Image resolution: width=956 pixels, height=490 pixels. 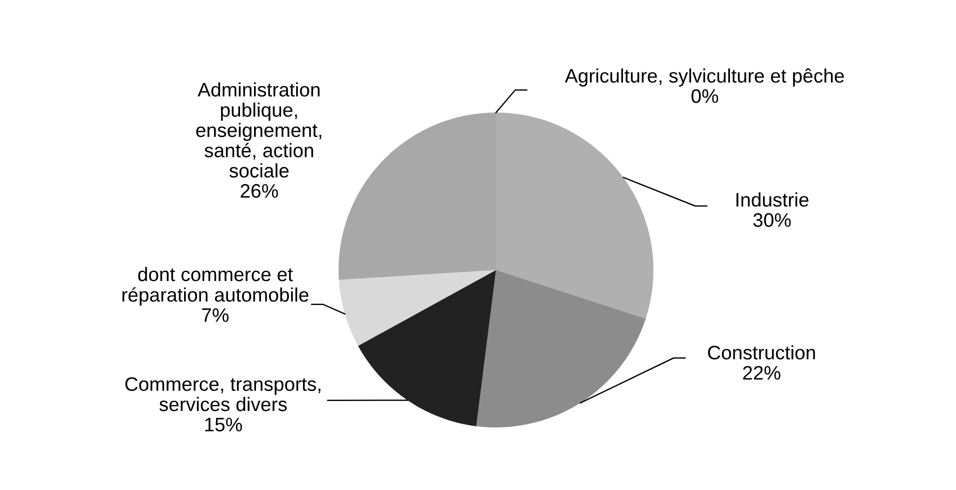 What do you see at coordinates (259, 191) in the screenshot?
I see `data-label: 26%` at bounding box center [259, 191].